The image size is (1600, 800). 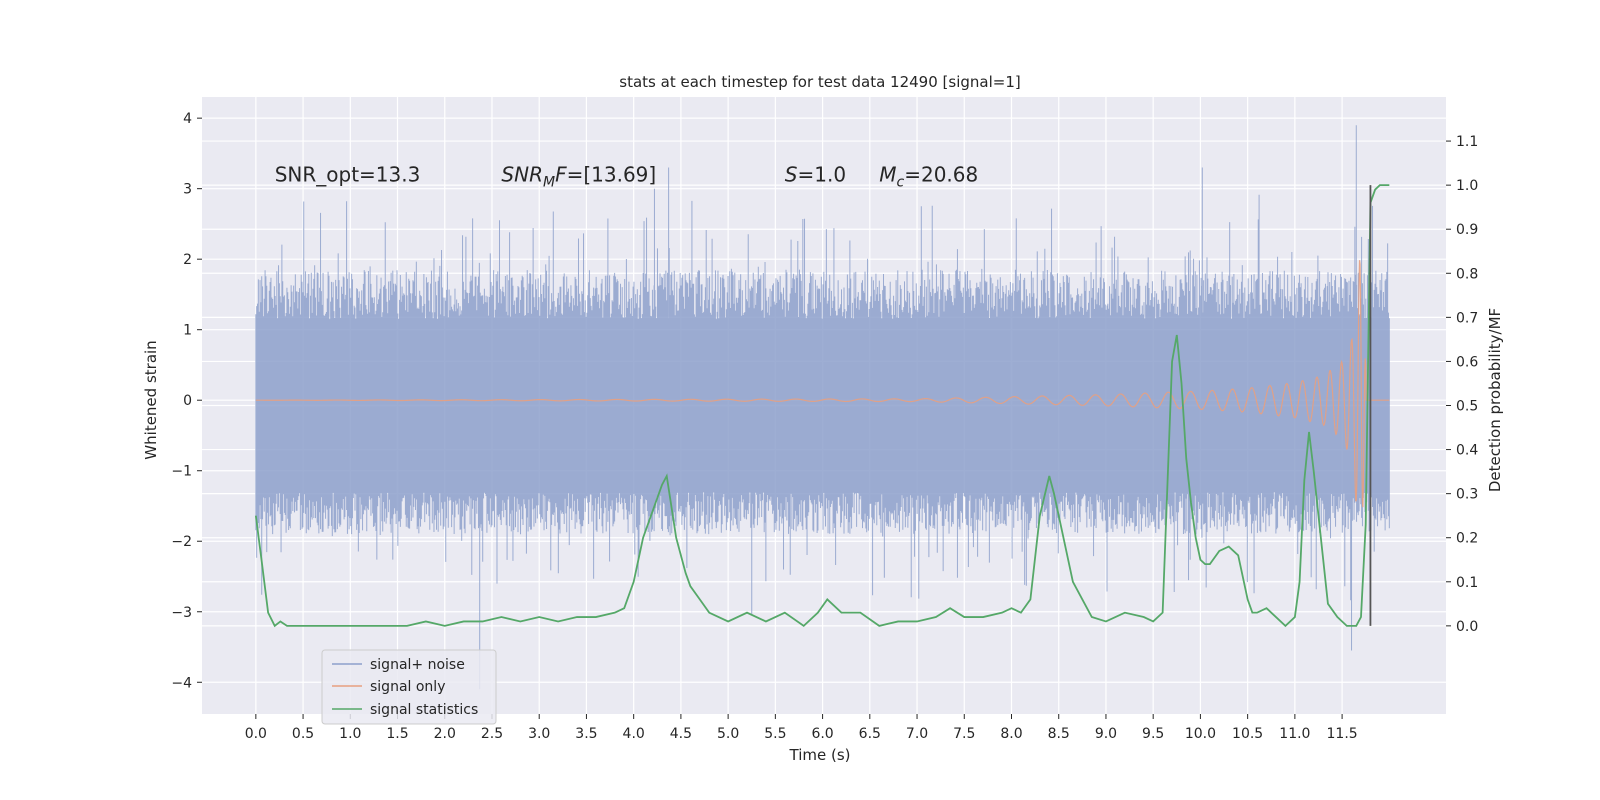 What do you see at coordinates (815, 175) in the screenshot?
I see `annotation-s: S=1.0` at bounding box center [815, 175].